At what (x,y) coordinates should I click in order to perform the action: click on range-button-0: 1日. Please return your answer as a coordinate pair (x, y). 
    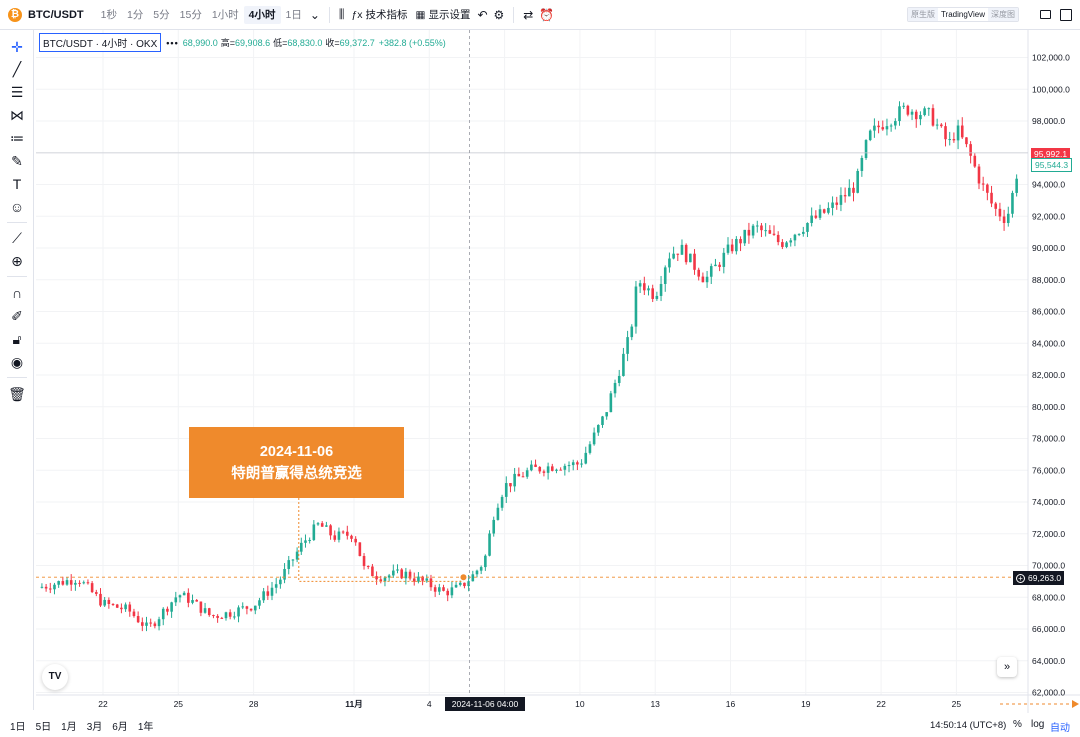
    Looking at the image, I should click on (18, 727).